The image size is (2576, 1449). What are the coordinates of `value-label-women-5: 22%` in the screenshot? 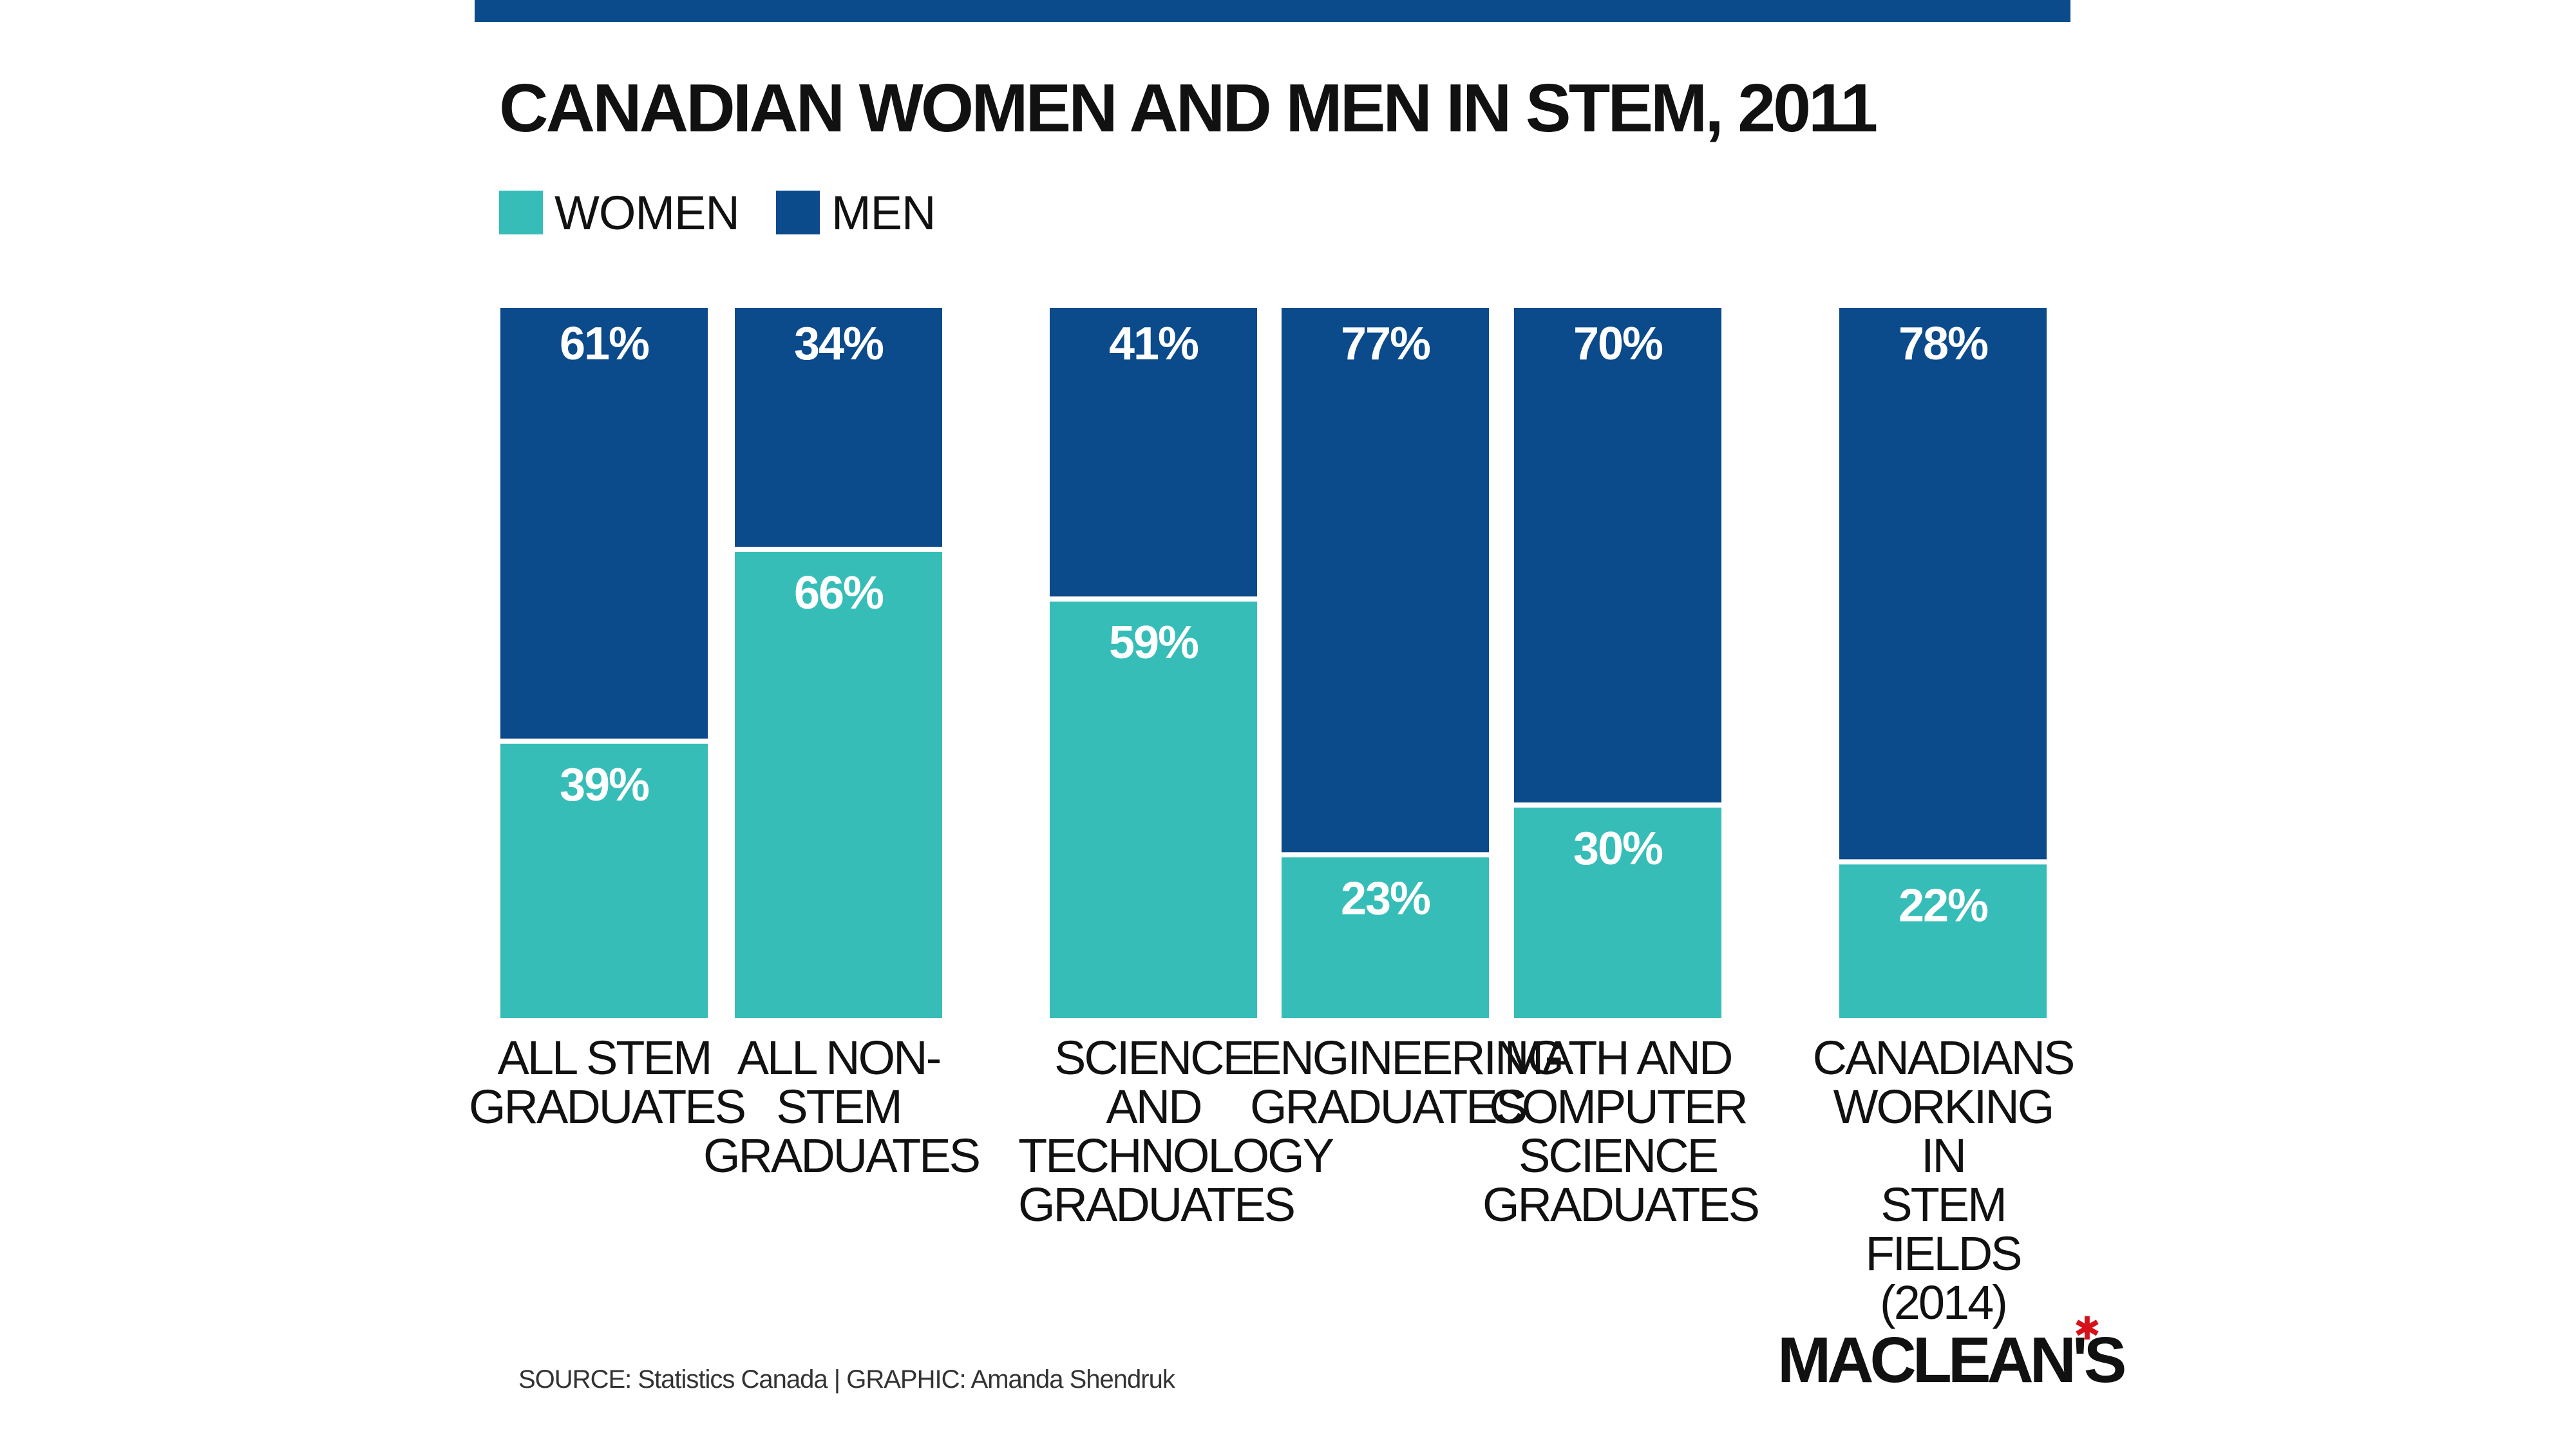 It's located at (1944, 906).